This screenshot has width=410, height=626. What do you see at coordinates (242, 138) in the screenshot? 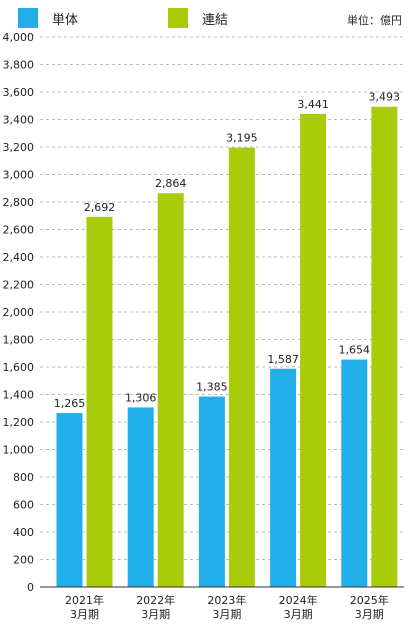
I see `data-label-consolidated: 3,195` at bounding box center [242, 138].